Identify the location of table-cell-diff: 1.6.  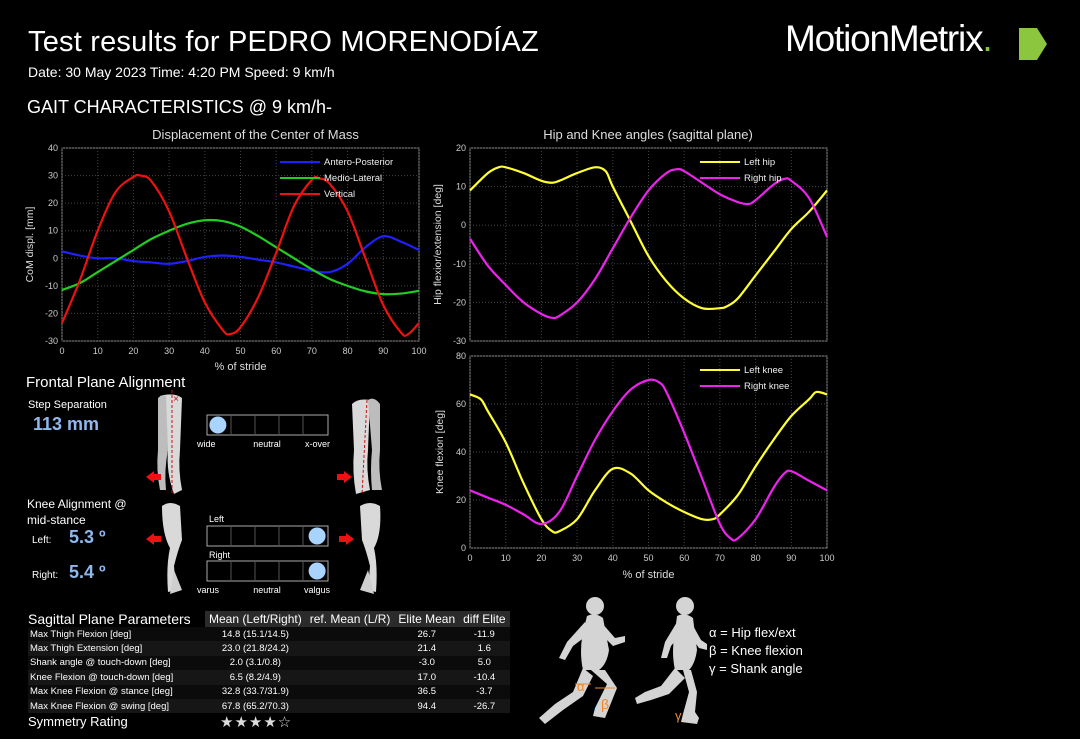
(484, 648).